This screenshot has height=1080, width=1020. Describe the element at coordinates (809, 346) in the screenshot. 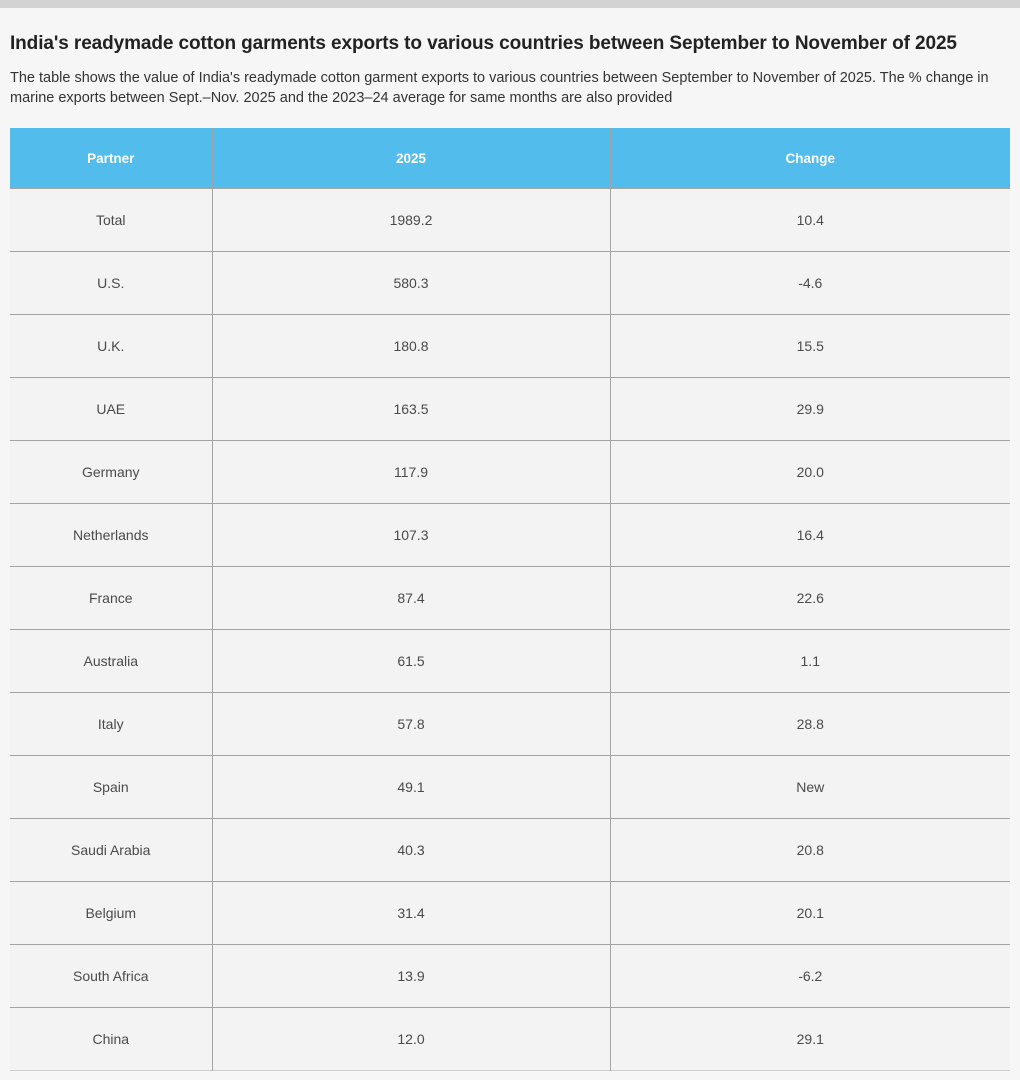

I see `change-cell: 15.5` at that location.